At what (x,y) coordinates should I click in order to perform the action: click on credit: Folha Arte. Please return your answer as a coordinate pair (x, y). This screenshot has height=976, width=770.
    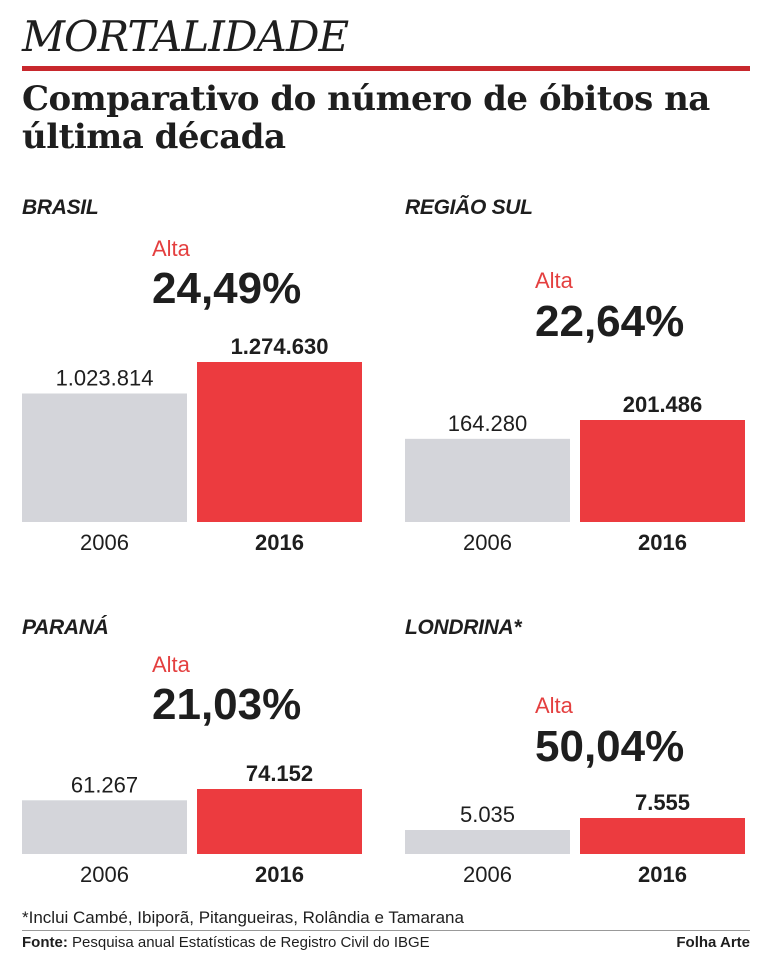
    Looking at the image, I should click on (713, 942).